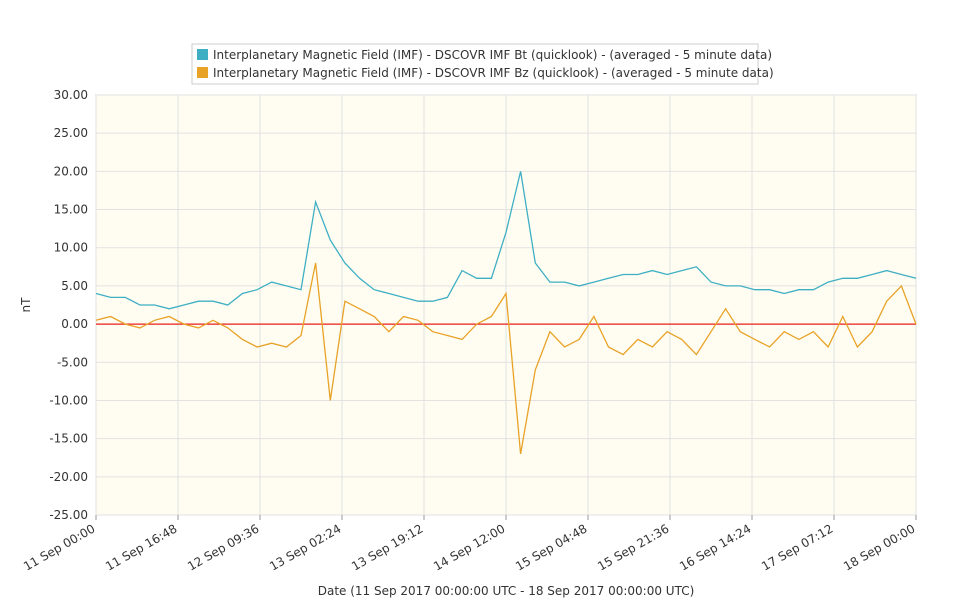 The height and width of the screenshot is (604, 970). I want to click on y-tick-label: -20.00, so click(68, 477).